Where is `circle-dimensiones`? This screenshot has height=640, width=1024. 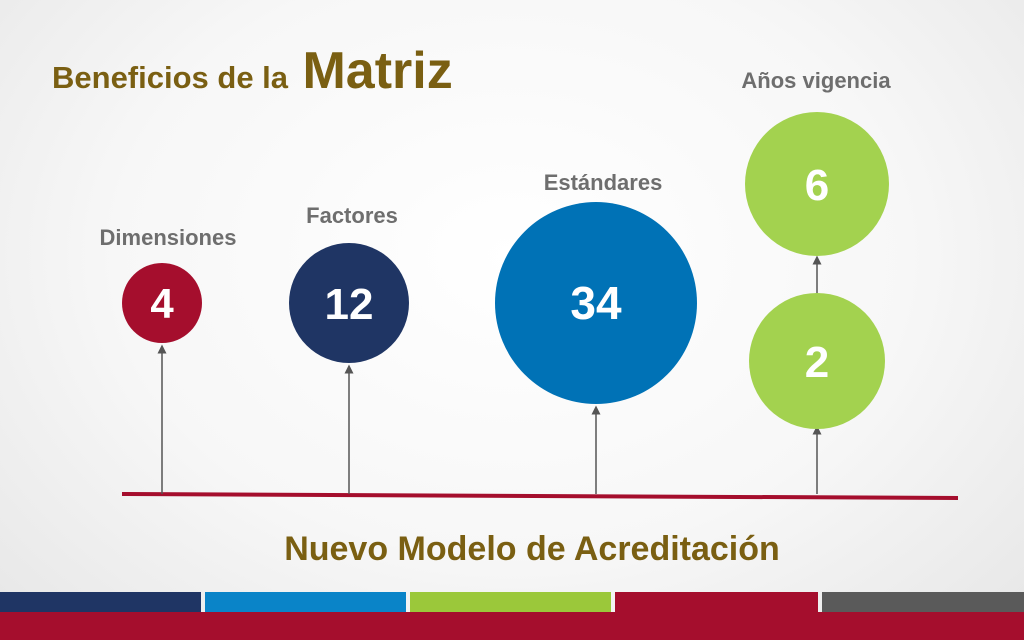 circle-dimensiones is located at coordinates (162, 303).